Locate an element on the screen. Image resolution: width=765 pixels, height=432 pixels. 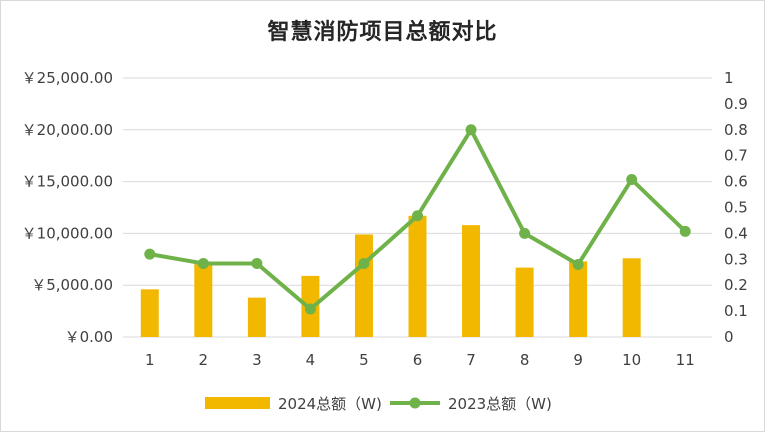
x-tick-label: 11 is located at coordinates (685, 360).